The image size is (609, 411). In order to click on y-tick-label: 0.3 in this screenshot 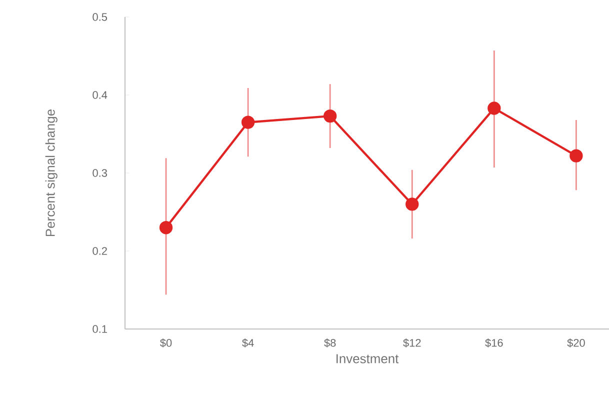, I will do `click(99, 173)`.